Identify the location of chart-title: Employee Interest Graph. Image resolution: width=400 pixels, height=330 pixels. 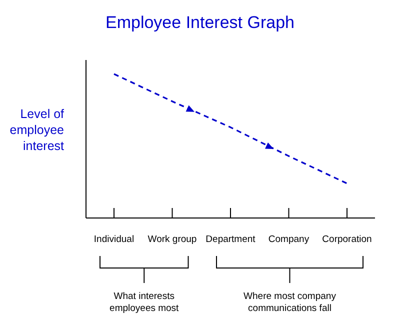
(200, 22).